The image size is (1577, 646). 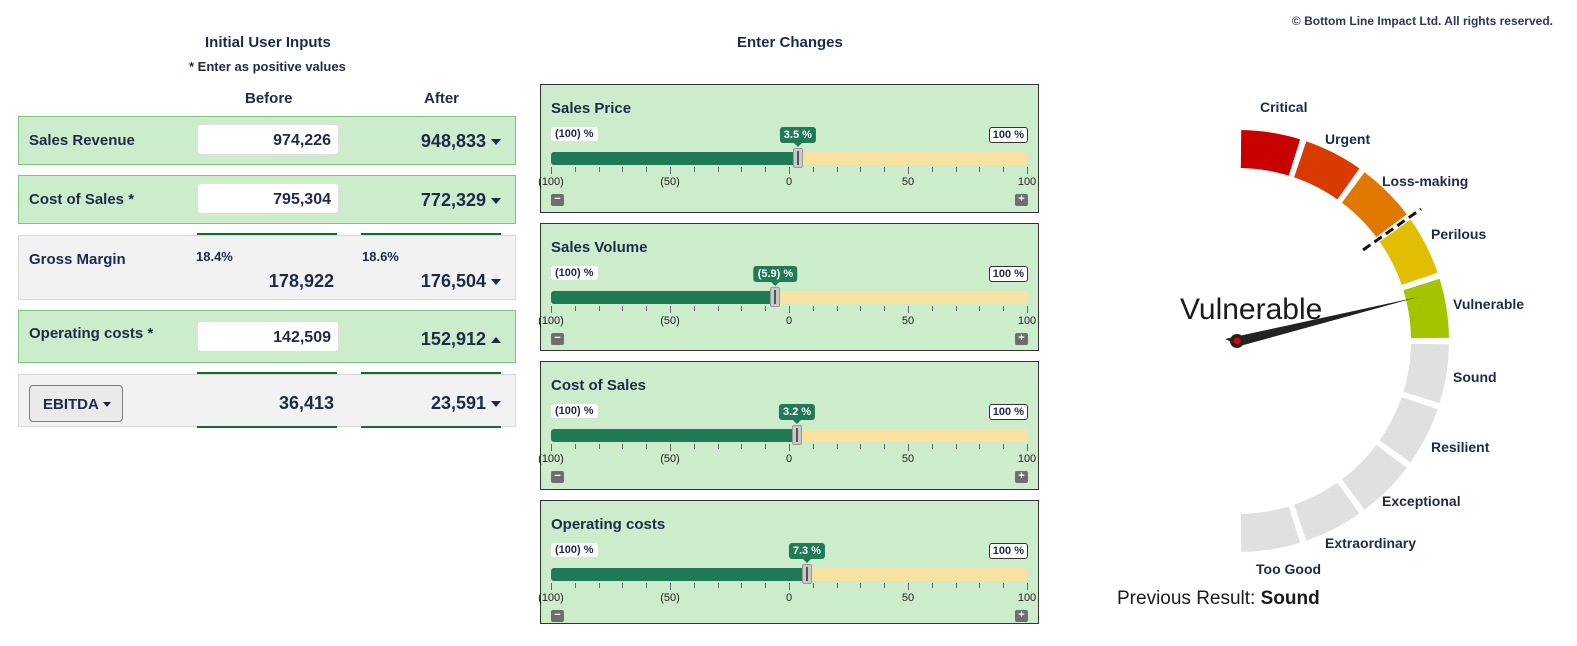 I want to click on operating-costs-after-value: 152,912, so click(x=453, y=339).